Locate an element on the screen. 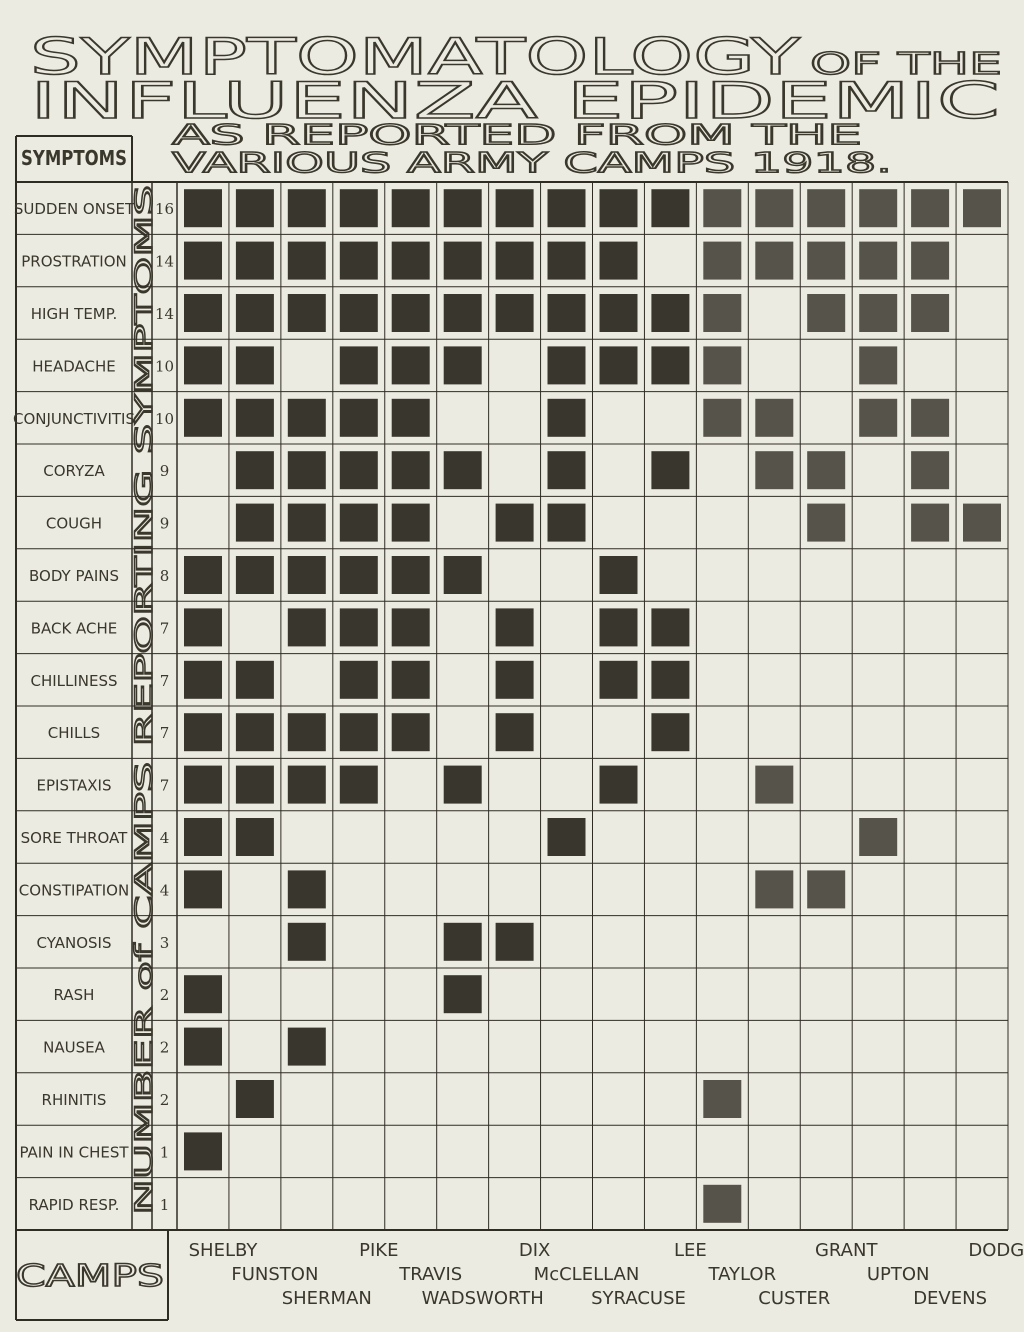  title-line-2: INFLUENZA EPIDEMIC is located at coordinates (515, 101).